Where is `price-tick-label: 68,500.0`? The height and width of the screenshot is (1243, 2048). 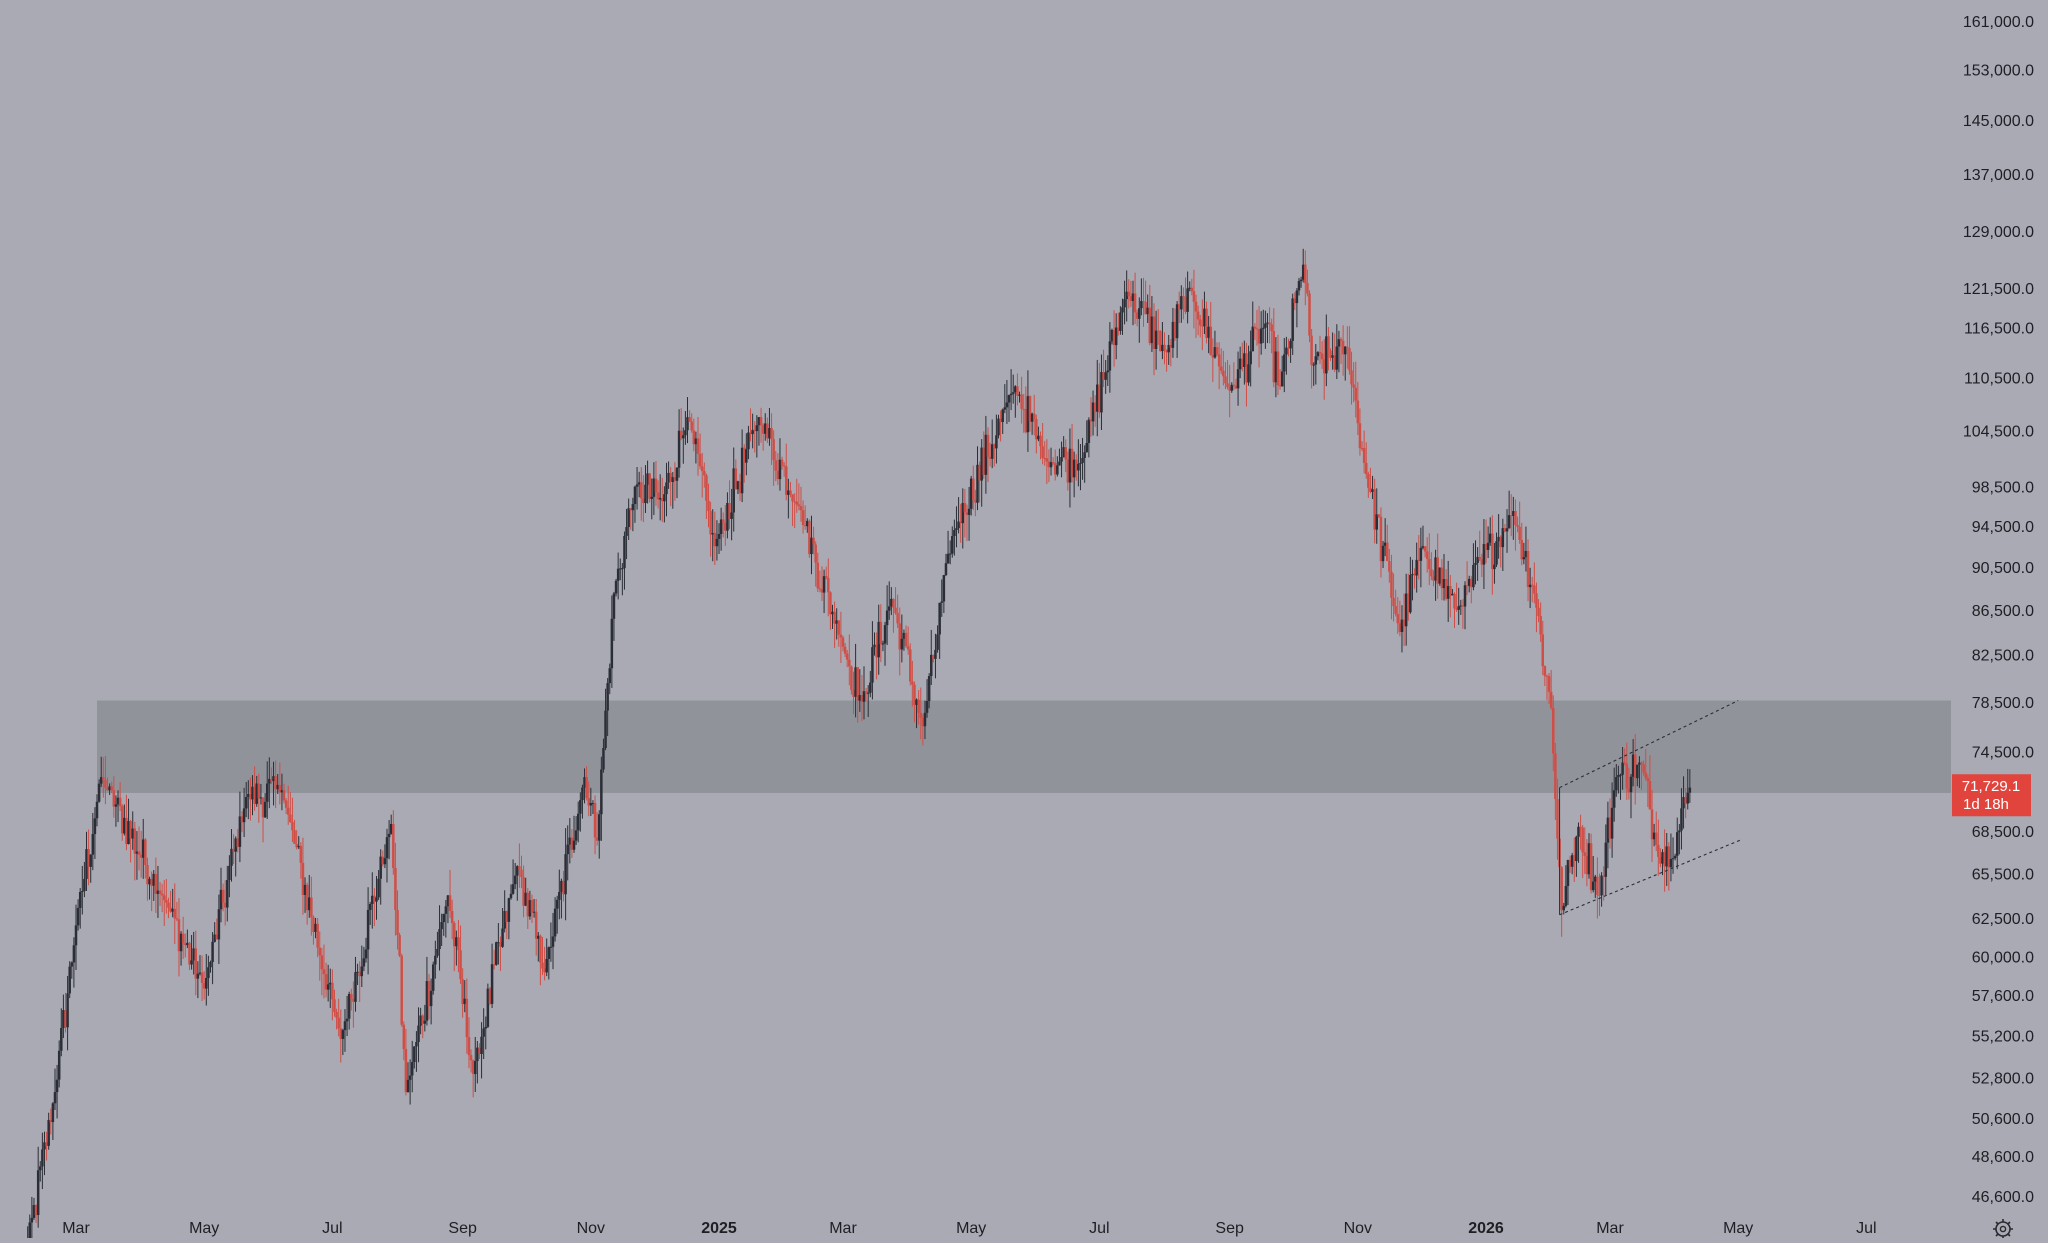 price-tick-label: 68,500.0 is located at coordinates (2003, 832).